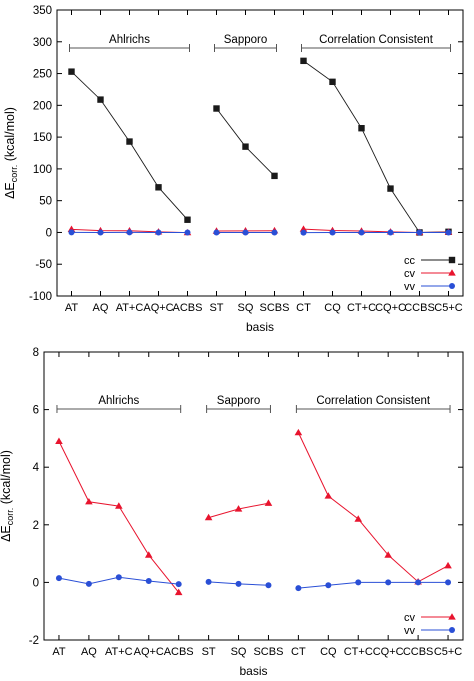 The height and width of the screenshot is (681, 474). What do you see at coordinates (36, 353) in the screenshot?
I see `y-tick-label: 8` at bounding box center [36, 353].